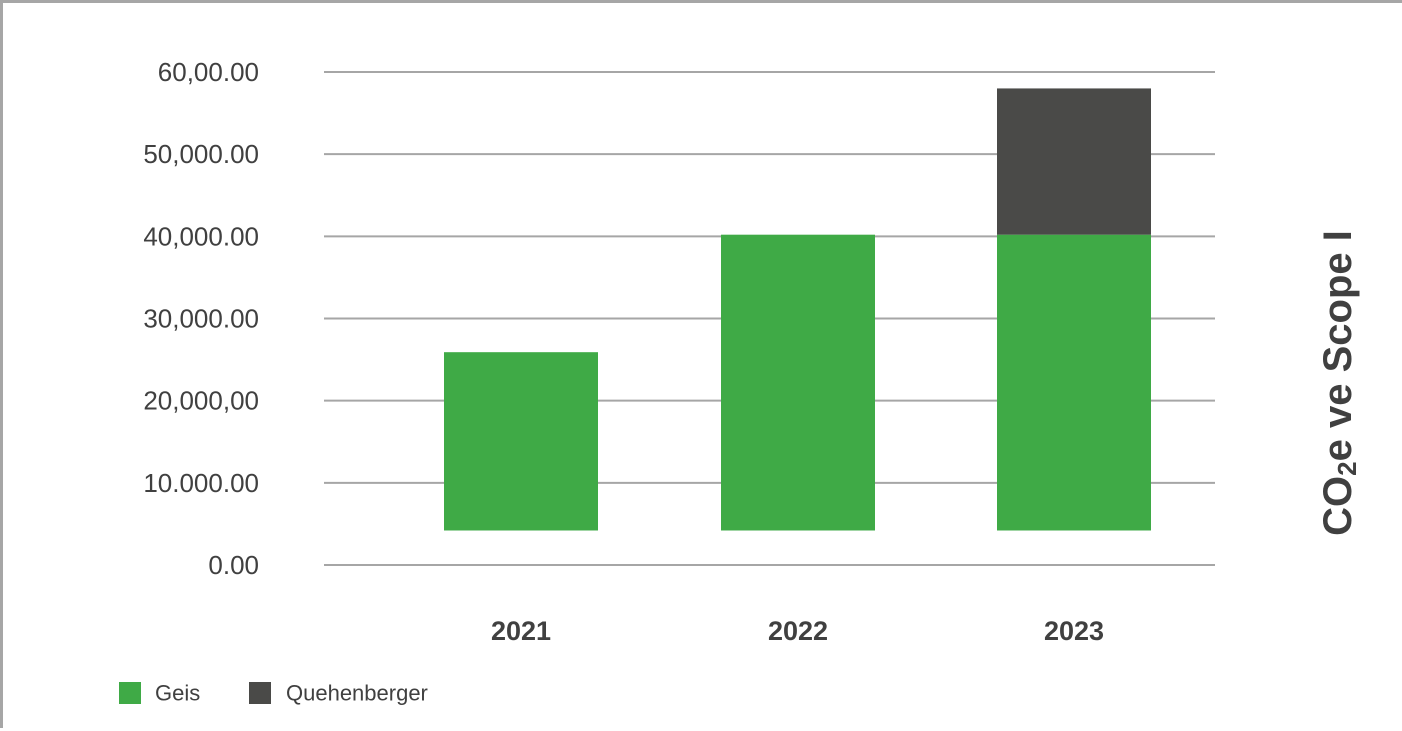 The width and height of the screenshot is (1402, 731). What do you see at coordinates (201, 236) in the screenshot?
I see `y-tick-label: 40,000.00` at bounding box center [201, 236].